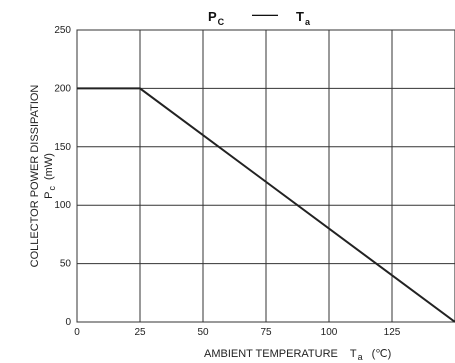  Describe the element at coordinates (68, 322) in the screenshot. I see `y-tick-label: 0` at that location.